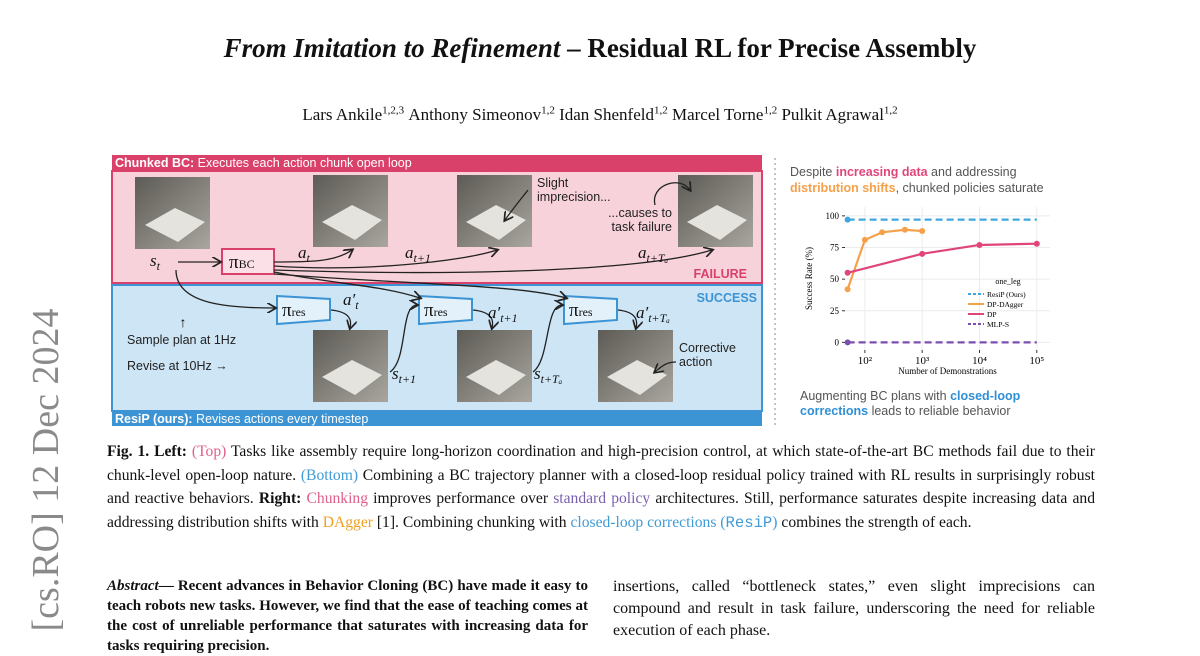 Image resolution: width=1200 pixels, height=656 pixels. What do you see at coordinates (833, 216) in the screenshot?
I see `y-tick-label: 100` at bounding box center [833, 216].